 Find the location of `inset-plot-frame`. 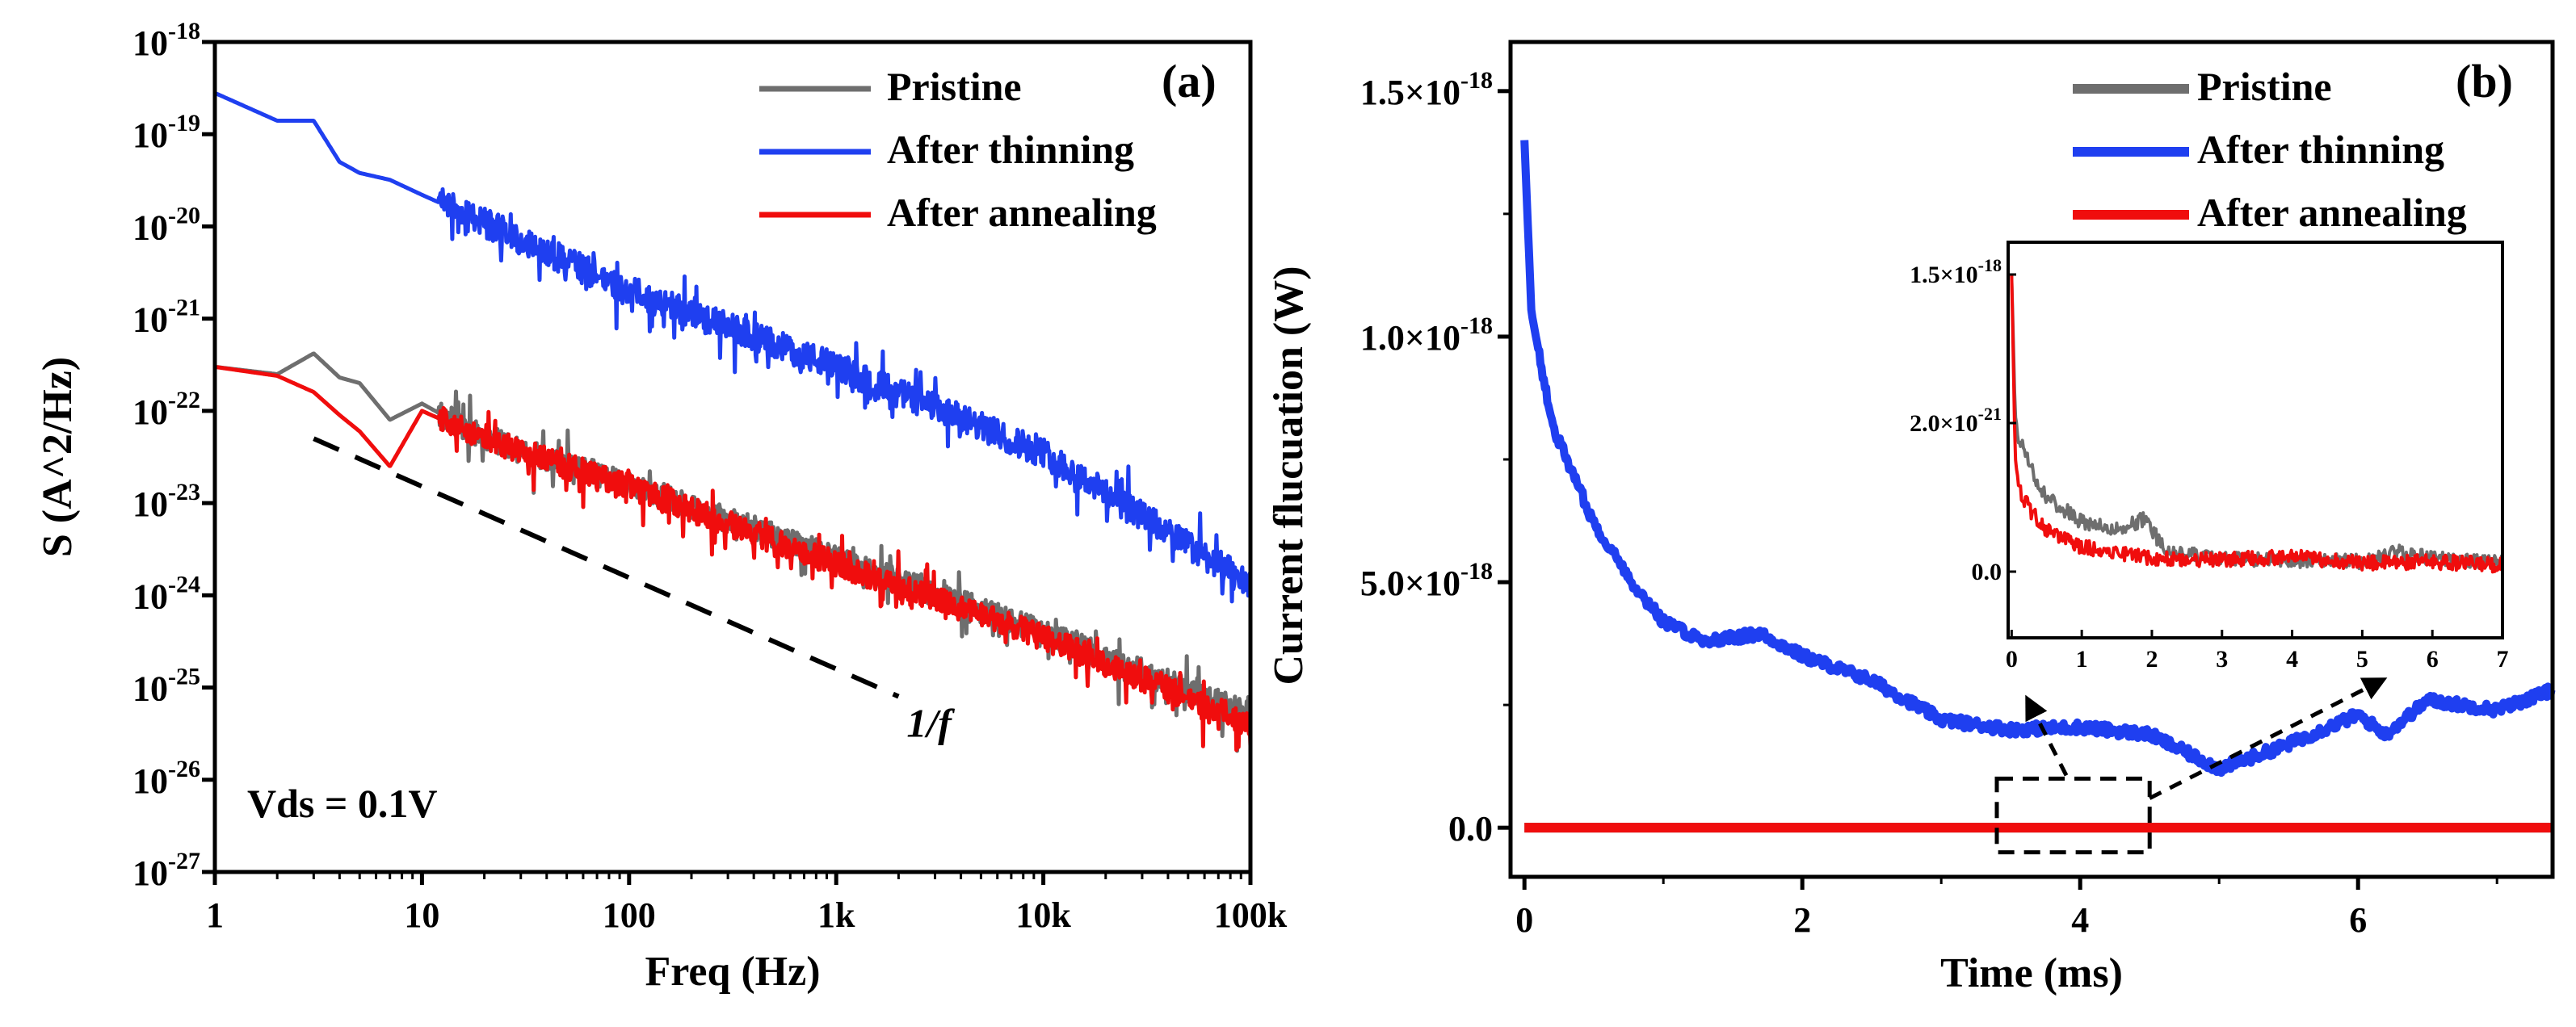

inset-plot-frame is located at coordinates (2255, 440).